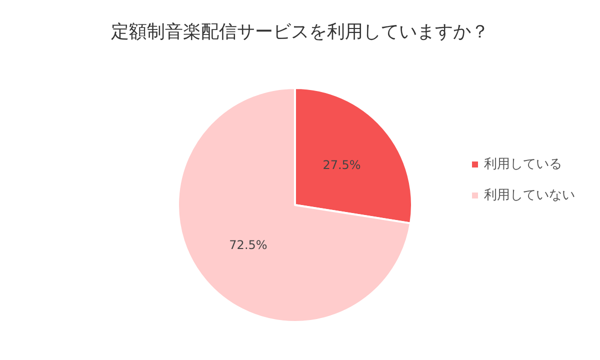 This screenshot has height=360, width=600. Describe the element at coordinates (341, 165) in the screenshot. I see `data-label: 27.5%` at that location.